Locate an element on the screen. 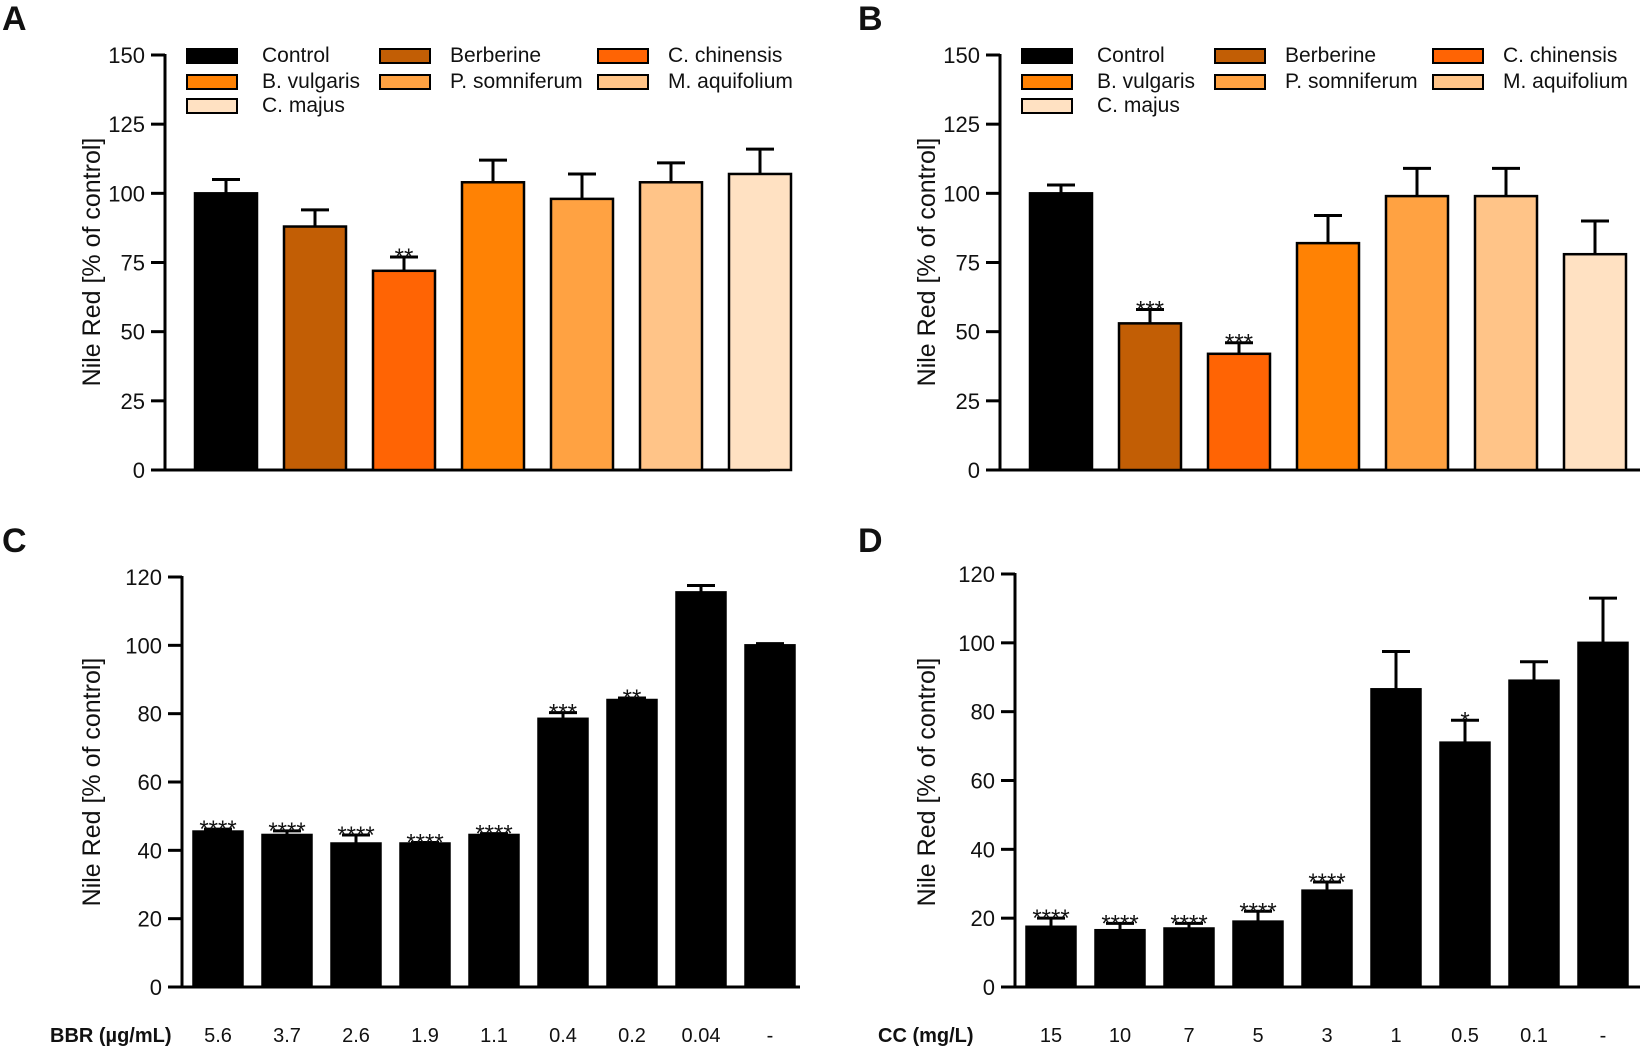 The image size is (1645, 1049). x-tick-label: 0.5 is located at coordinates (1465, 1036).